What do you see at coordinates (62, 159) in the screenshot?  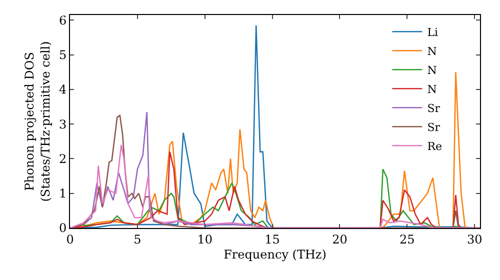 I see `y-tick-label: 2` at bounding box center [62, 159].